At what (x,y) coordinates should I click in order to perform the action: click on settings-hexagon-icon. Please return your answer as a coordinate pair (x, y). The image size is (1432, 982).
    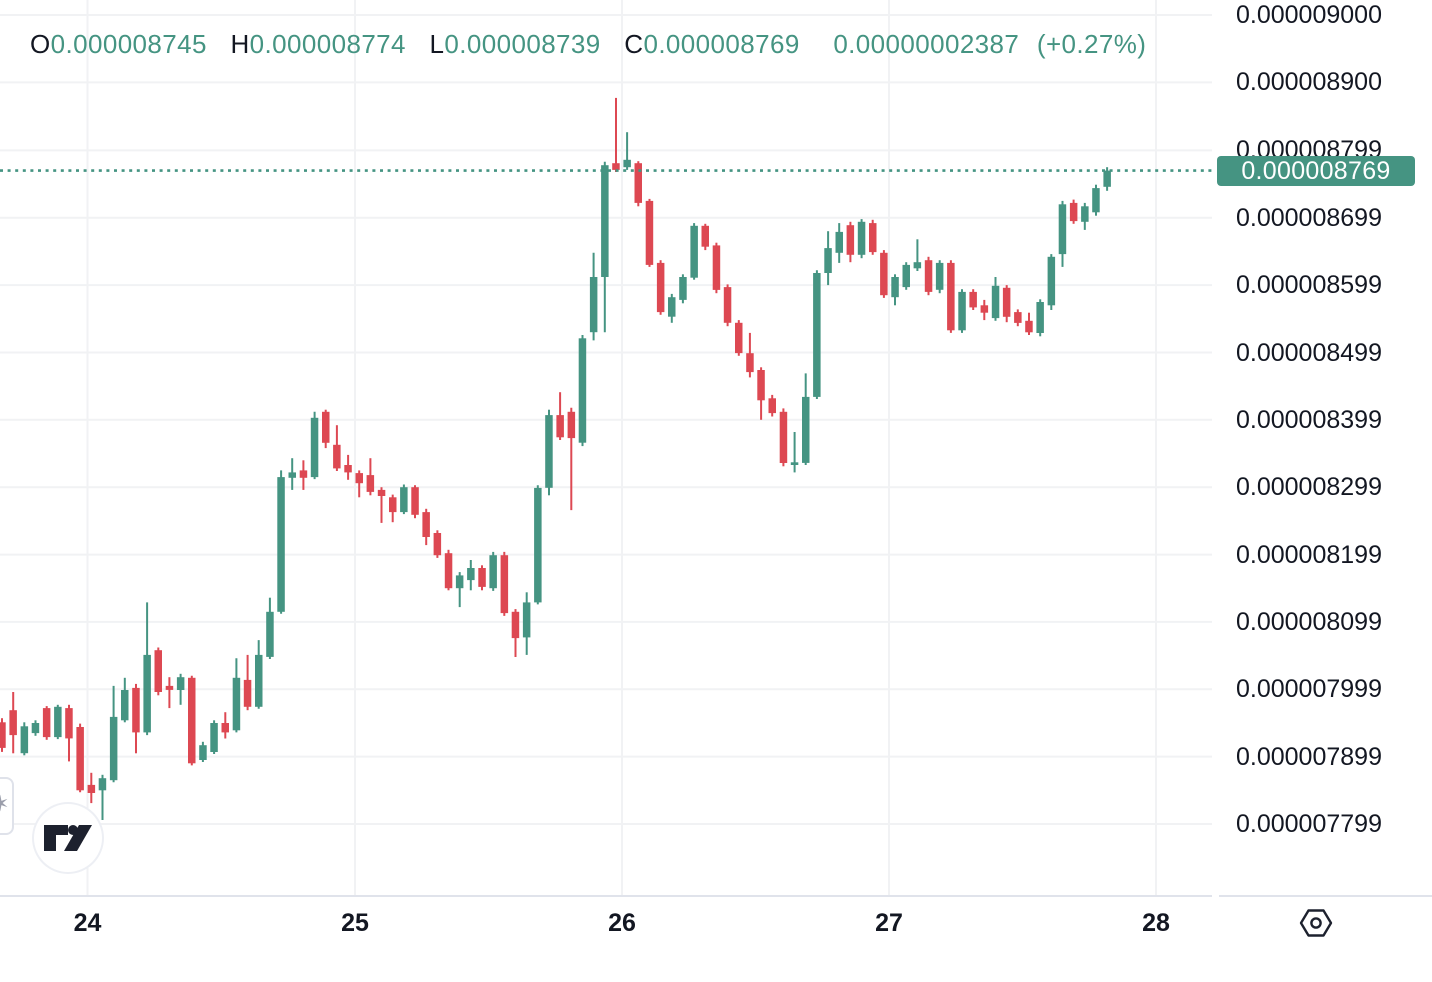
    Looking at the image, I should click on (1316, 923).